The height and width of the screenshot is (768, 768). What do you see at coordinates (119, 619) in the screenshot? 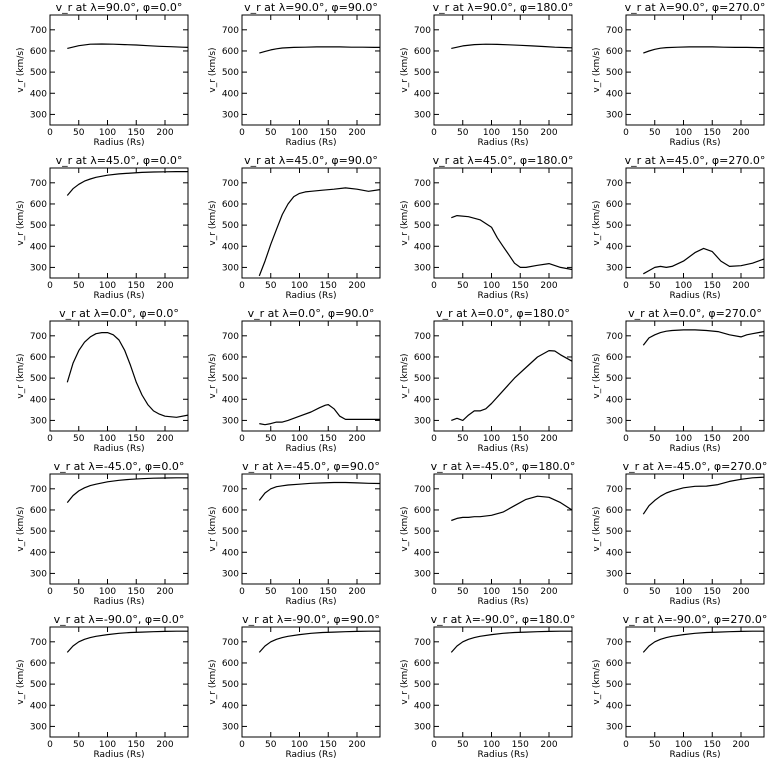
I see `panel-title: v_r at λ=-90.0°, φ=0.0°` at bounding box center [119, 619].